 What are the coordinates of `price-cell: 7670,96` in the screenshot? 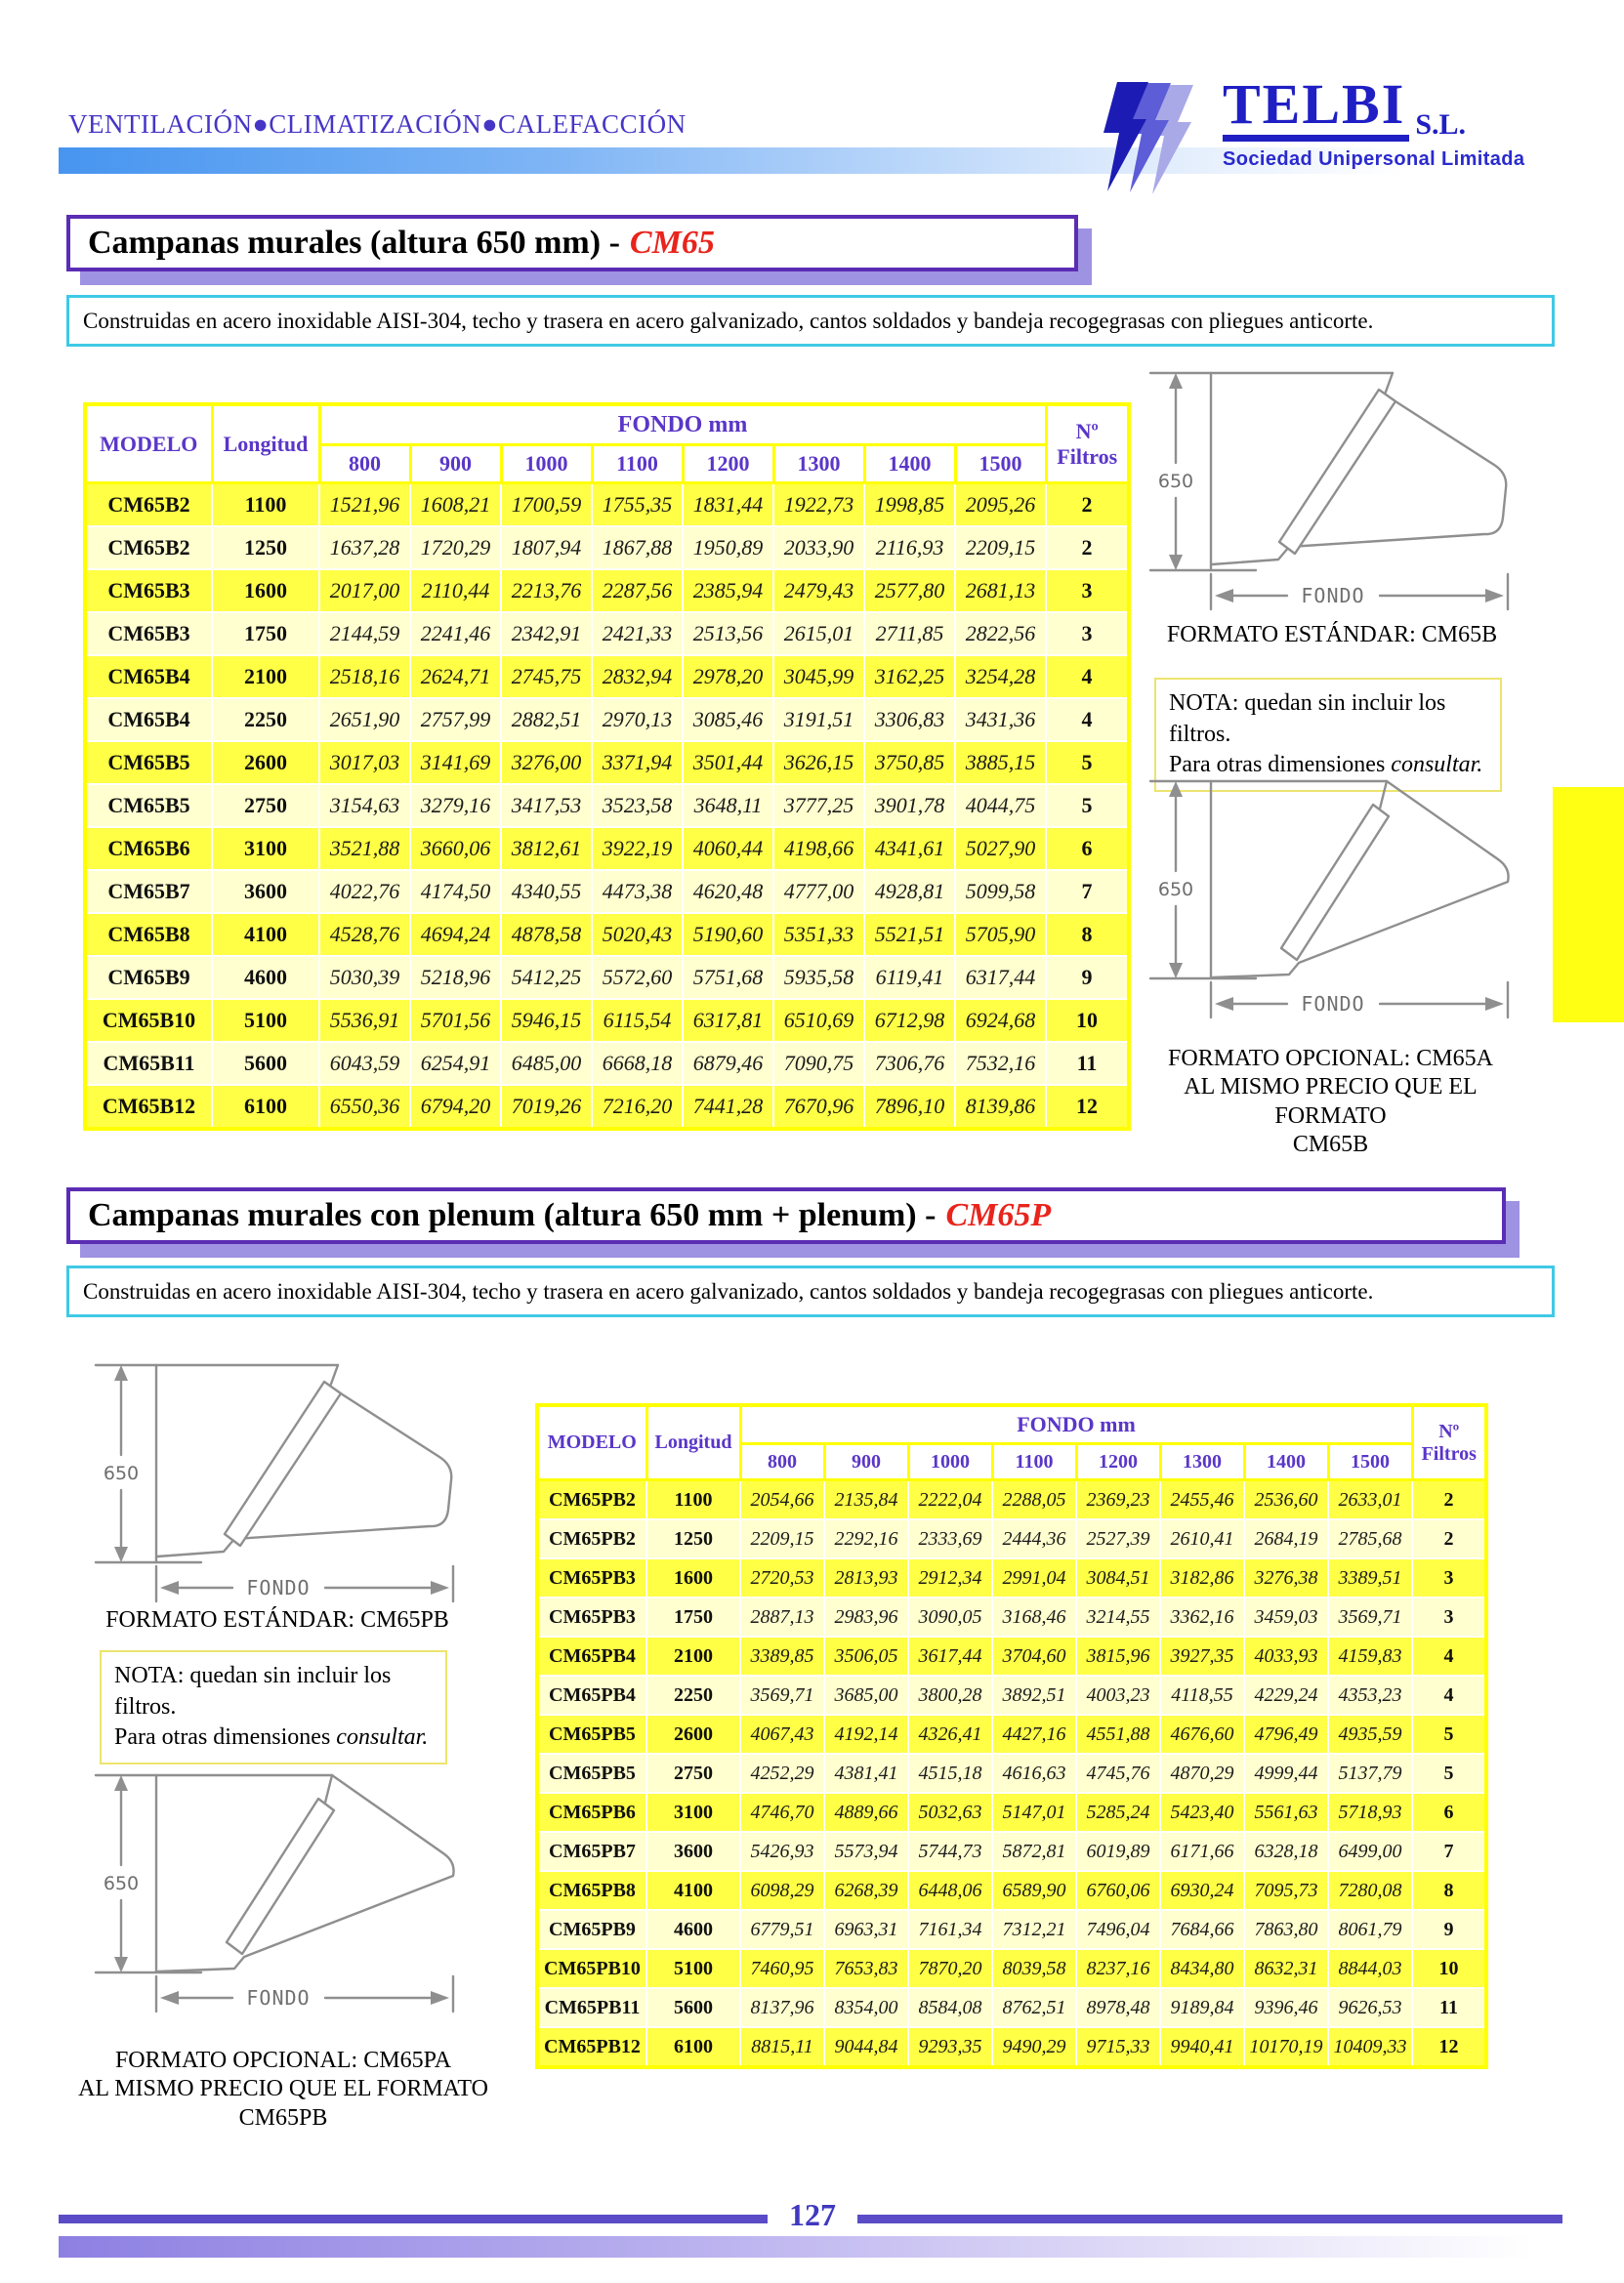 It's located at (818, 1107).